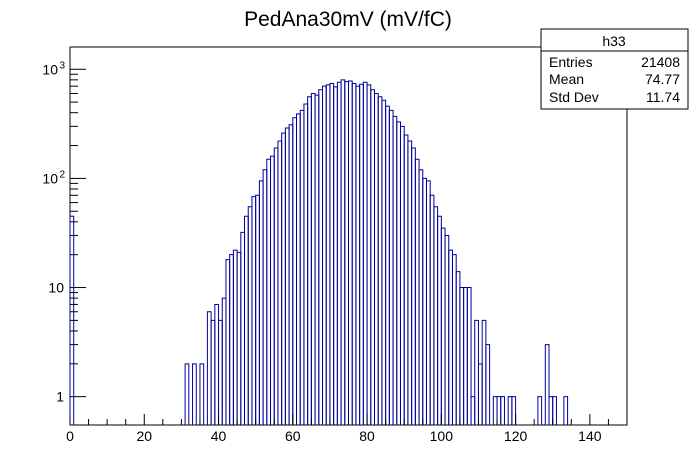 The image size is (696, 472). What do you see at coordinates (571, 62) in the screenshot?
I see `stats-entries-label: Entries` at bounding box center [571, 62].